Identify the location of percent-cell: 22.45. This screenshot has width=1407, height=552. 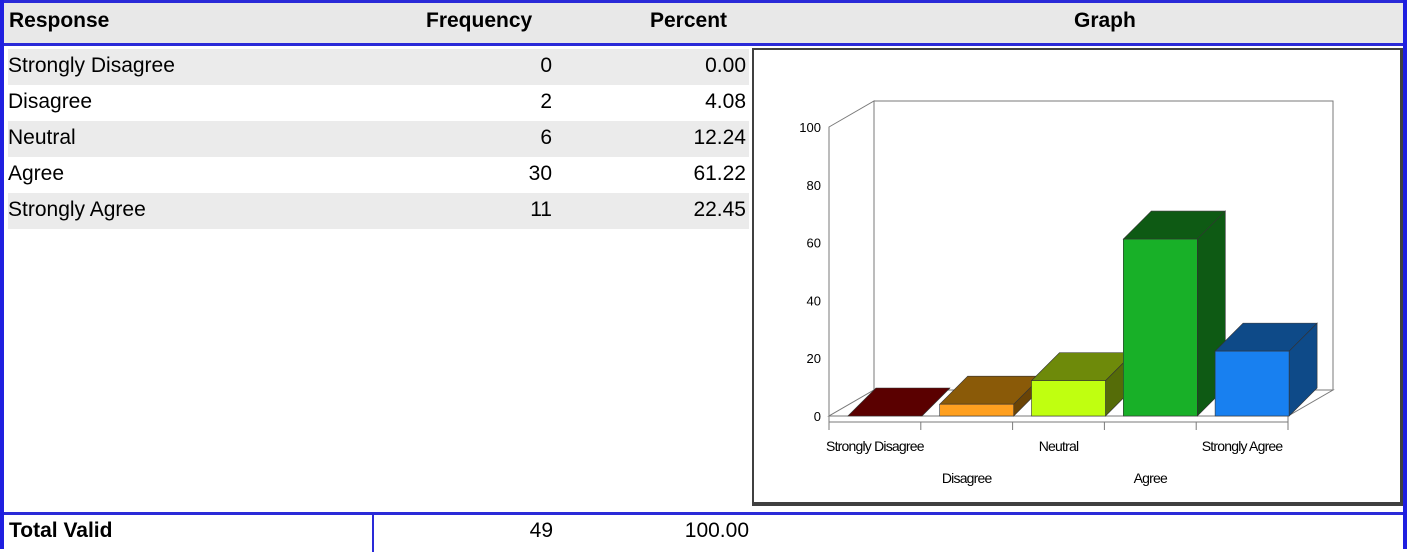
(719, 209).